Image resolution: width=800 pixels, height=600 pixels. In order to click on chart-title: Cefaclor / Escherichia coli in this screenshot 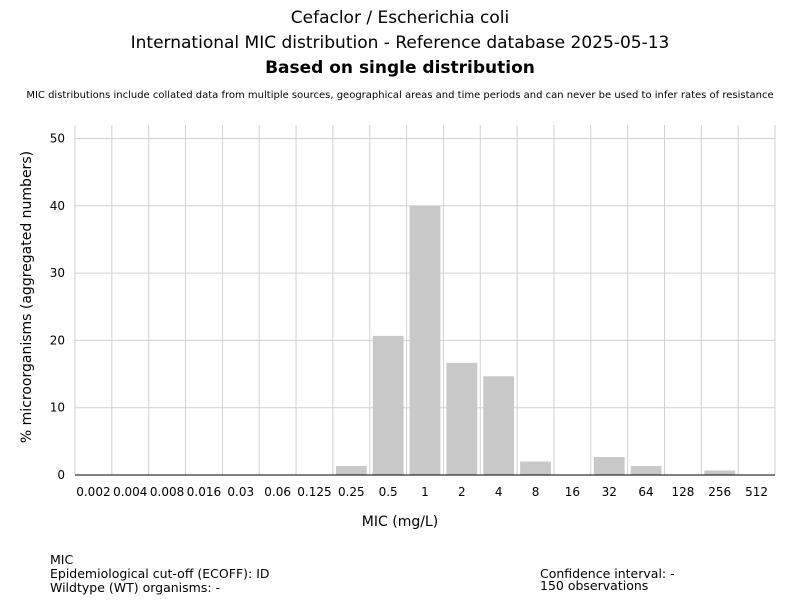, I will do `click(400, 18)`.